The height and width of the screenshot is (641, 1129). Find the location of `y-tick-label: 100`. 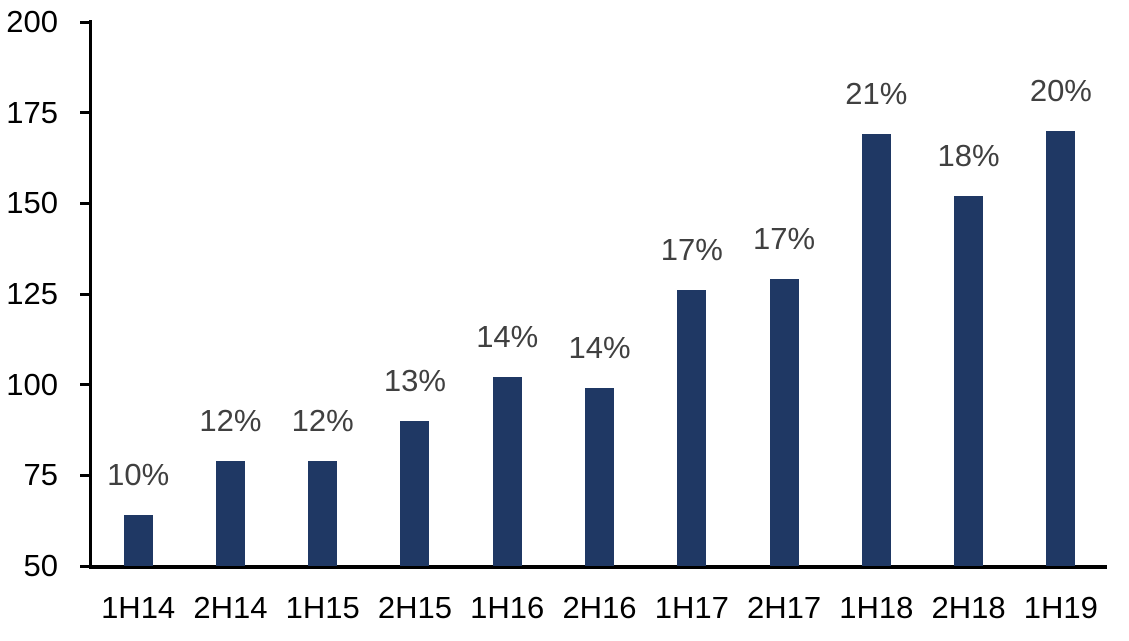

y-tick-label: 100 is located at coordinates (32, 384).